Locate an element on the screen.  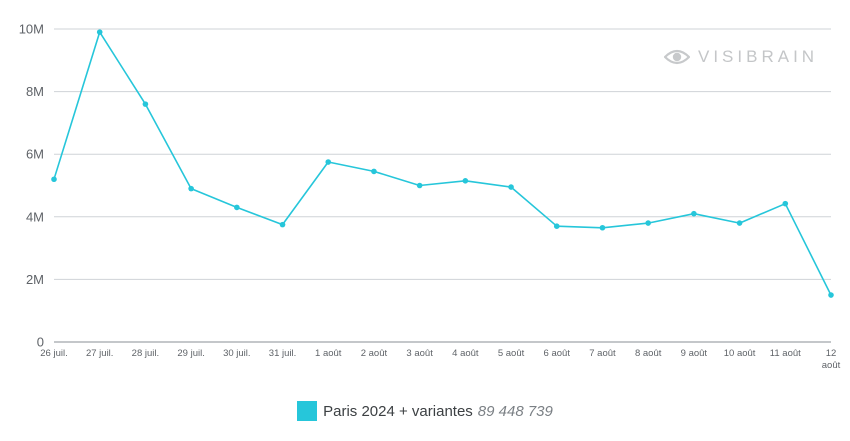
x-tick-label: 29 juil. is located at coordinates (190, 353).